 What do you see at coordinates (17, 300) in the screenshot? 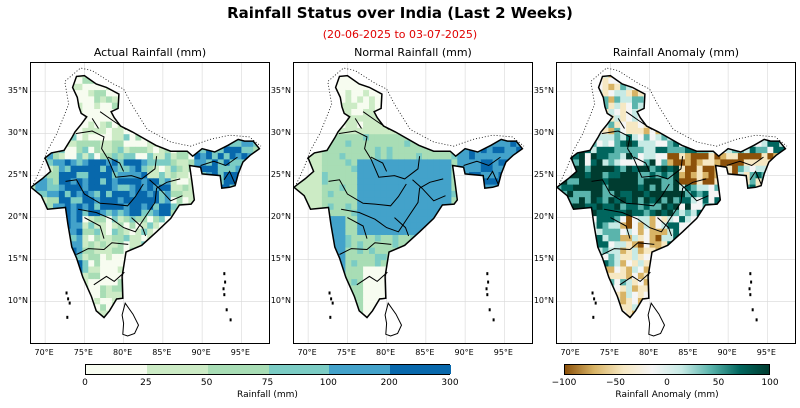
I see `lat-tick-label: 10°N` at bounding box center [17, 300].